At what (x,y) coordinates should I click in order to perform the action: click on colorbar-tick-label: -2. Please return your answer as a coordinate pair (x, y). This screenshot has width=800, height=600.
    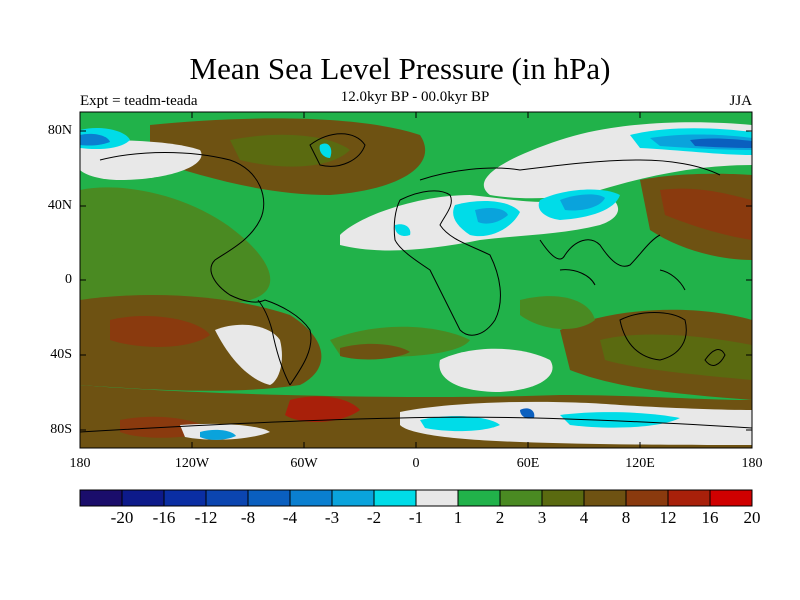
    Looking at the image, I should click on (374, 517).